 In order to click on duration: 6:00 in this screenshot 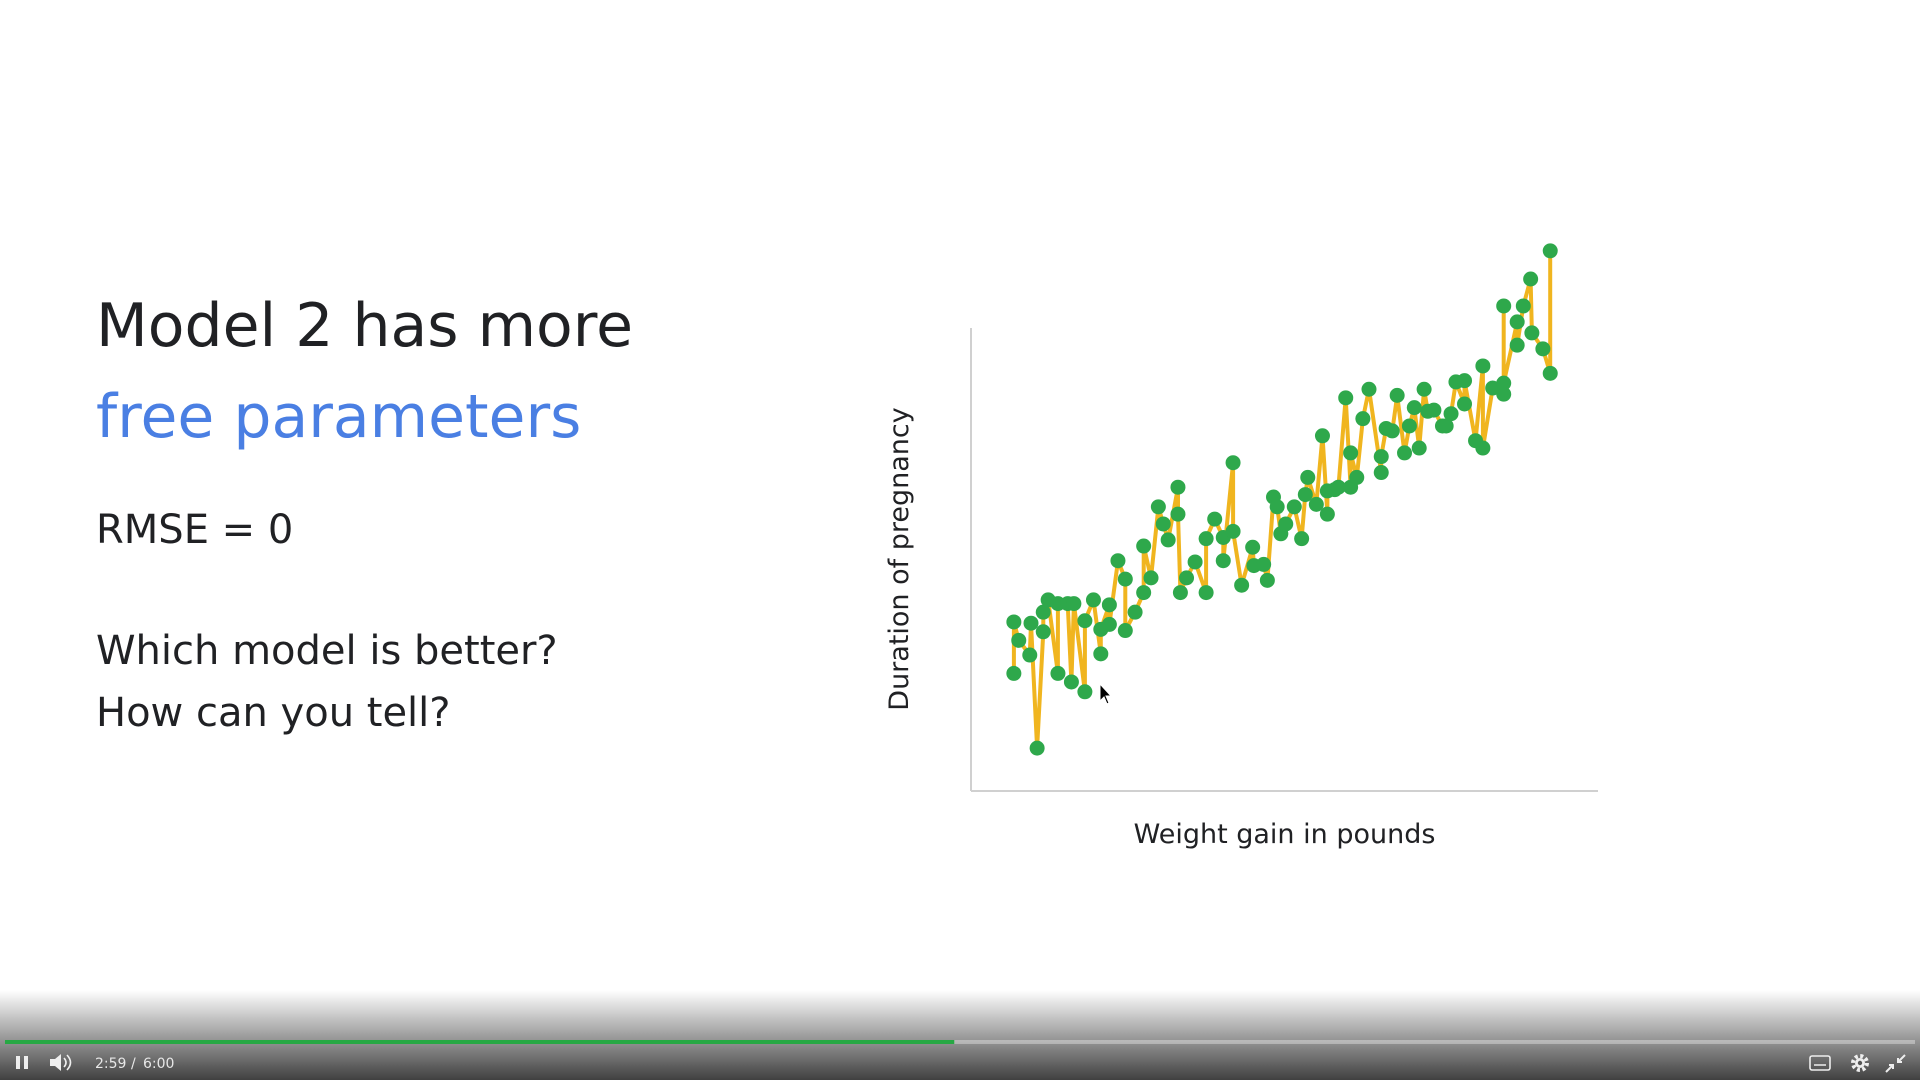, I will do `click(158, 1064)`.